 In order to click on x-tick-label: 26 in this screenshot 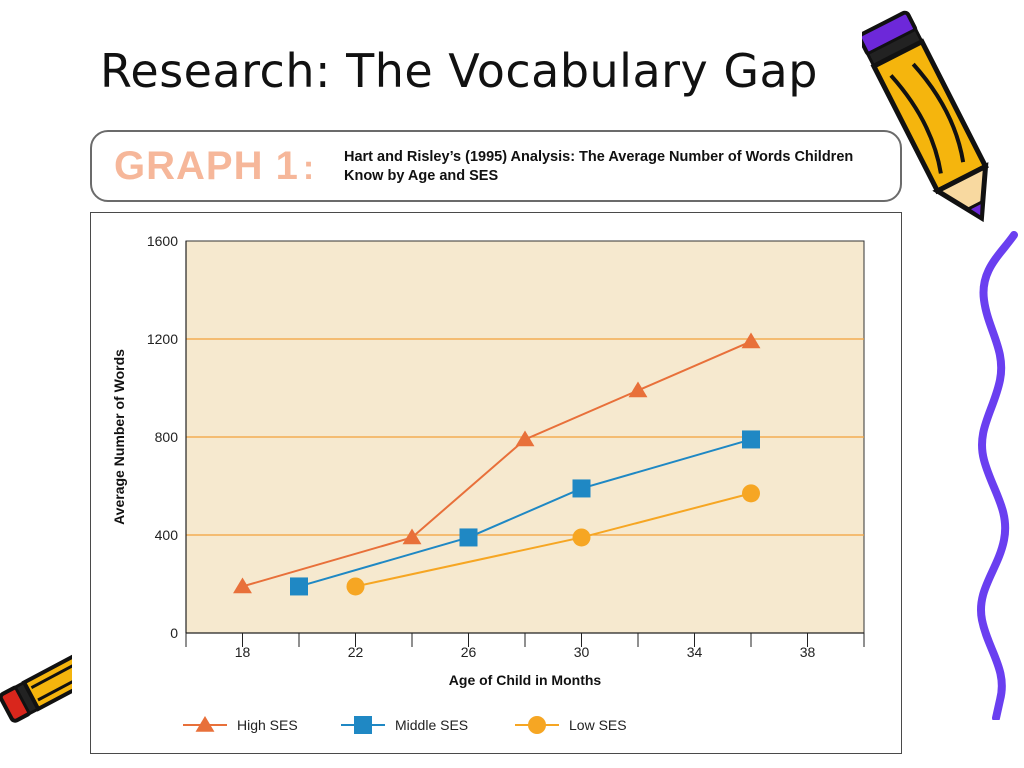, I will do `click(469, 652)`.